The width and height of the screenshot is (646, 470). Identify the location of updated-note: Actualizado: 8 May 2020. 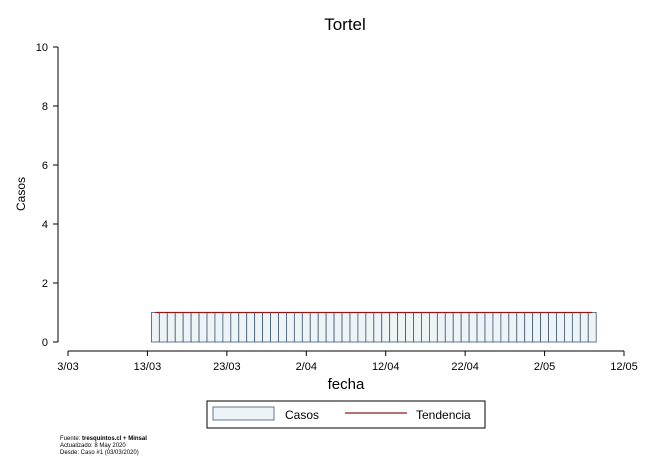
(93, 446).